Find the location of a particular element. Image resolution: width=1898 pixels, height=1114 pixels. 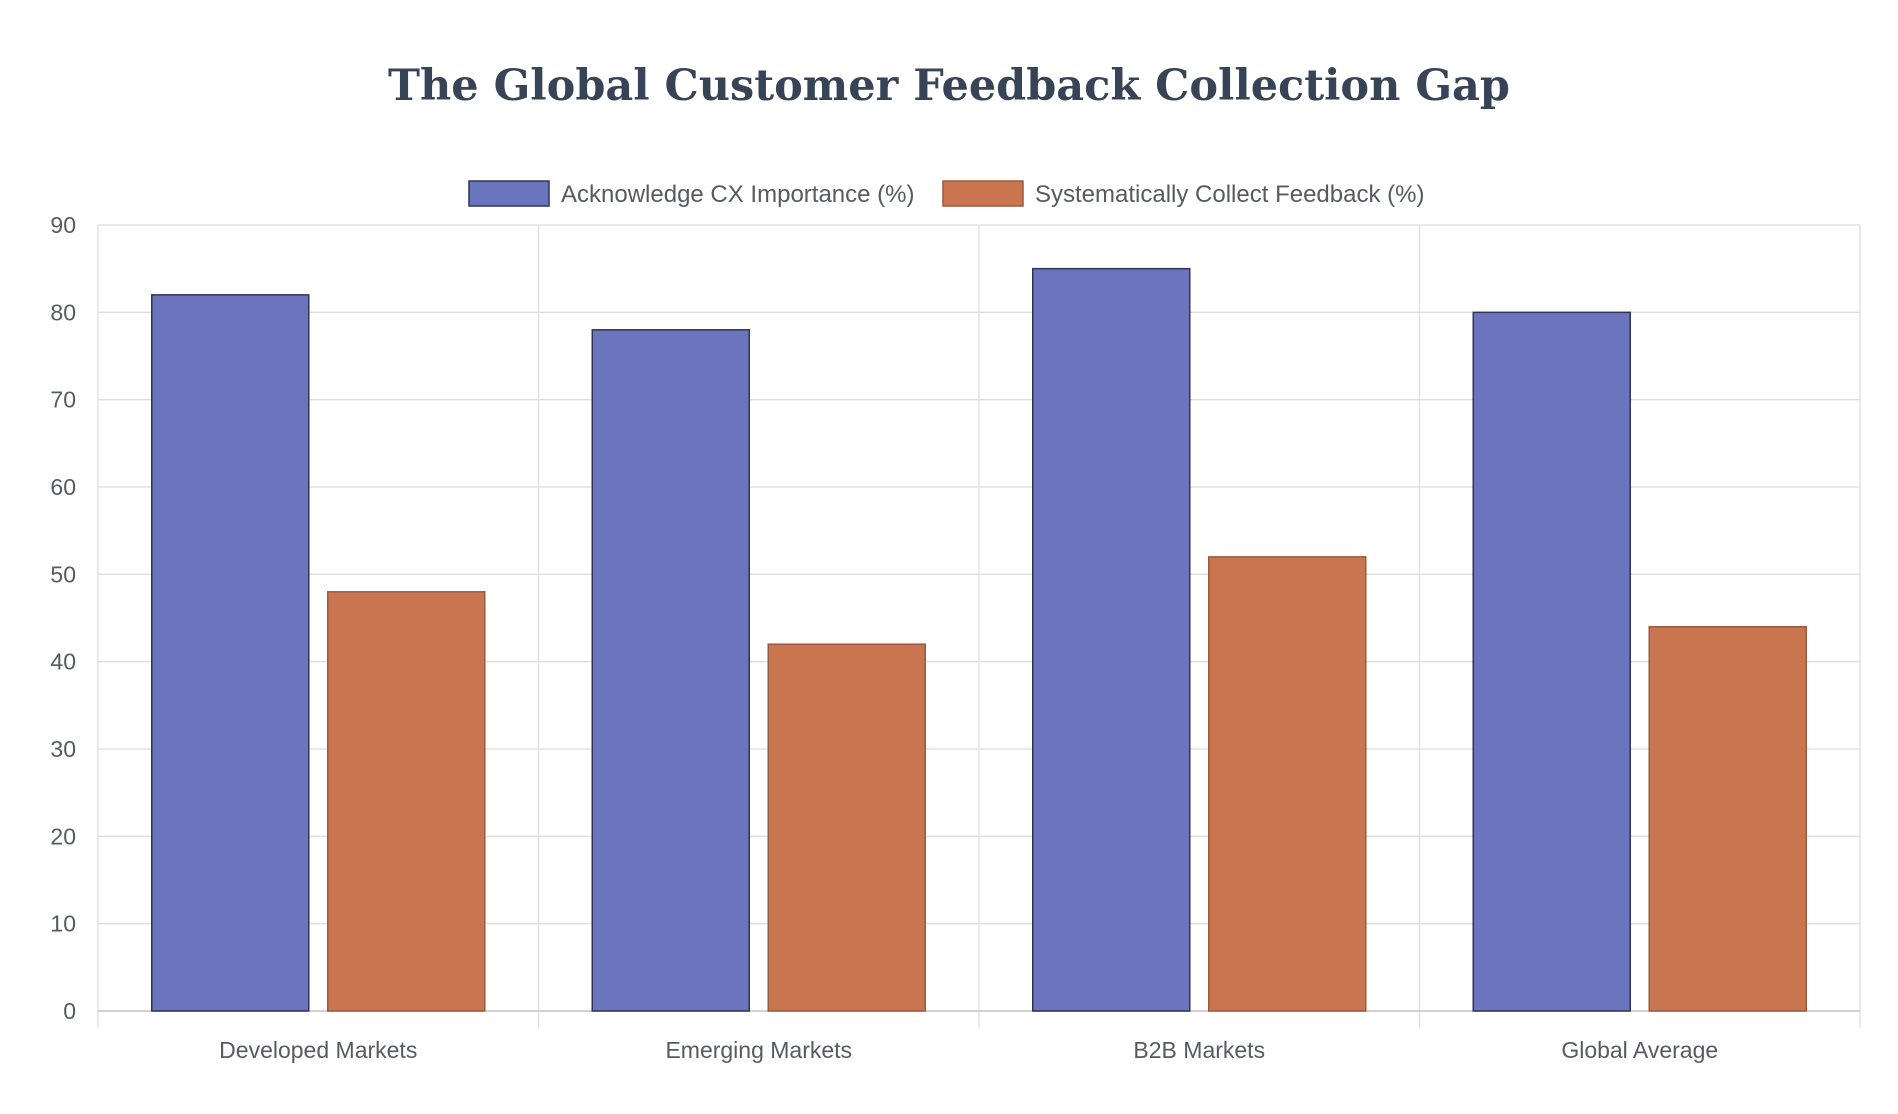

y-tick-label: 40 is located at coordinates (63, 662).